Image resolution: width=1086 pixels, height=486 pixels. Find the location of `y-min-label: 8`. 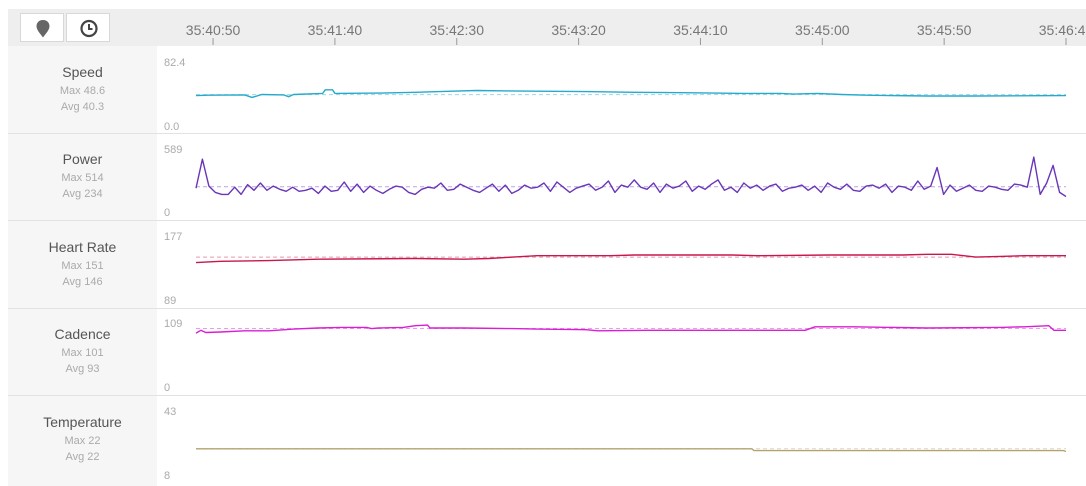

y-min-label: 8 is located at coordinates (167, 476).